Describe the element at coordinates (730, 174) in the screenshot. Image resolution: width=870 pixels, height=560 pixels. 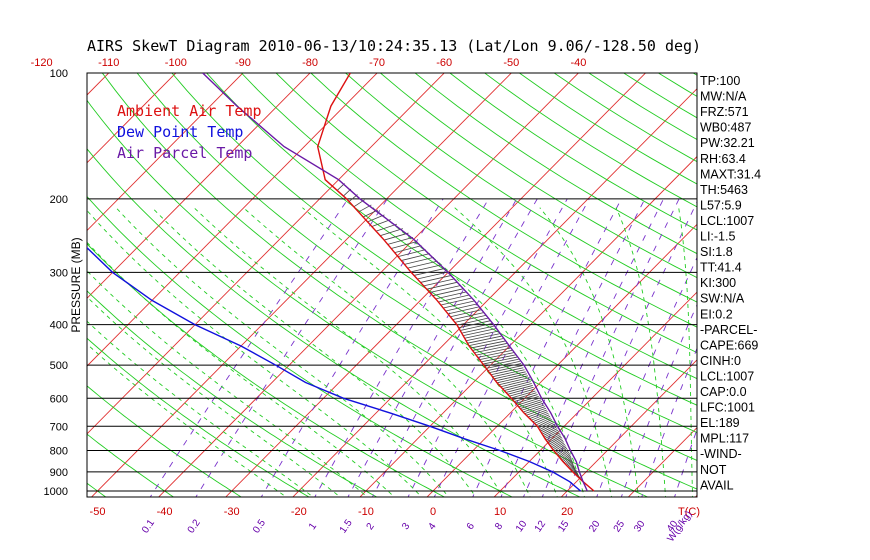
I see `stat-line: MAXT:31.4` at that location.